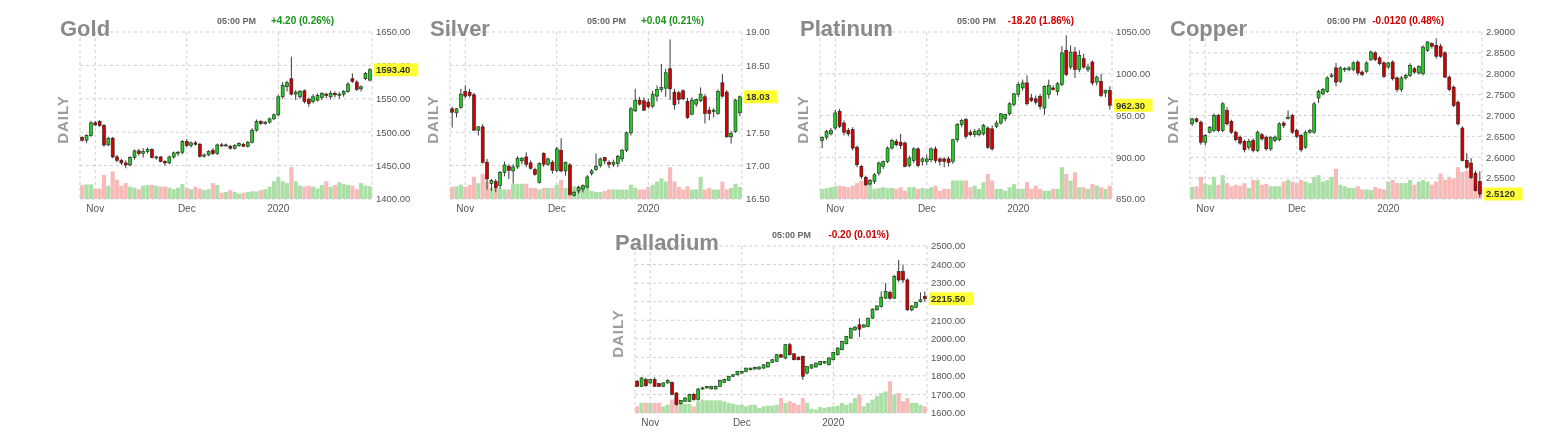  I want to click on text: 2215.50, so click(948, 299).